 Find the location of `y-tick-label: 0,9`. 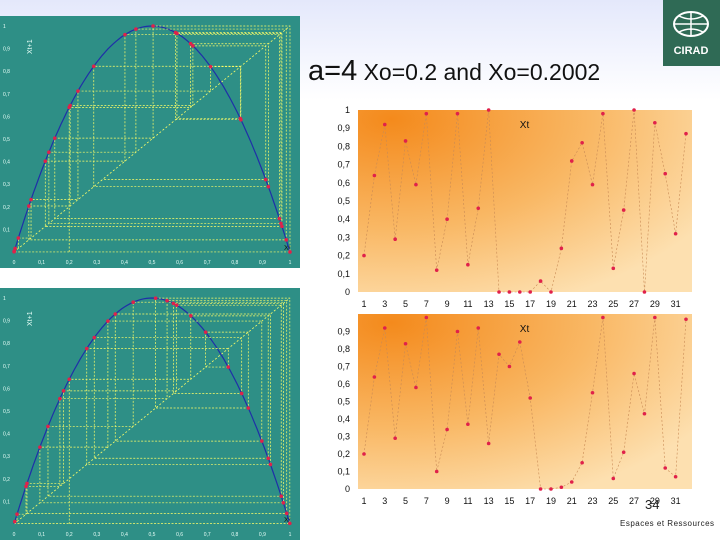

y-tick-label: 0,9 is located at coordinates (6, 322).